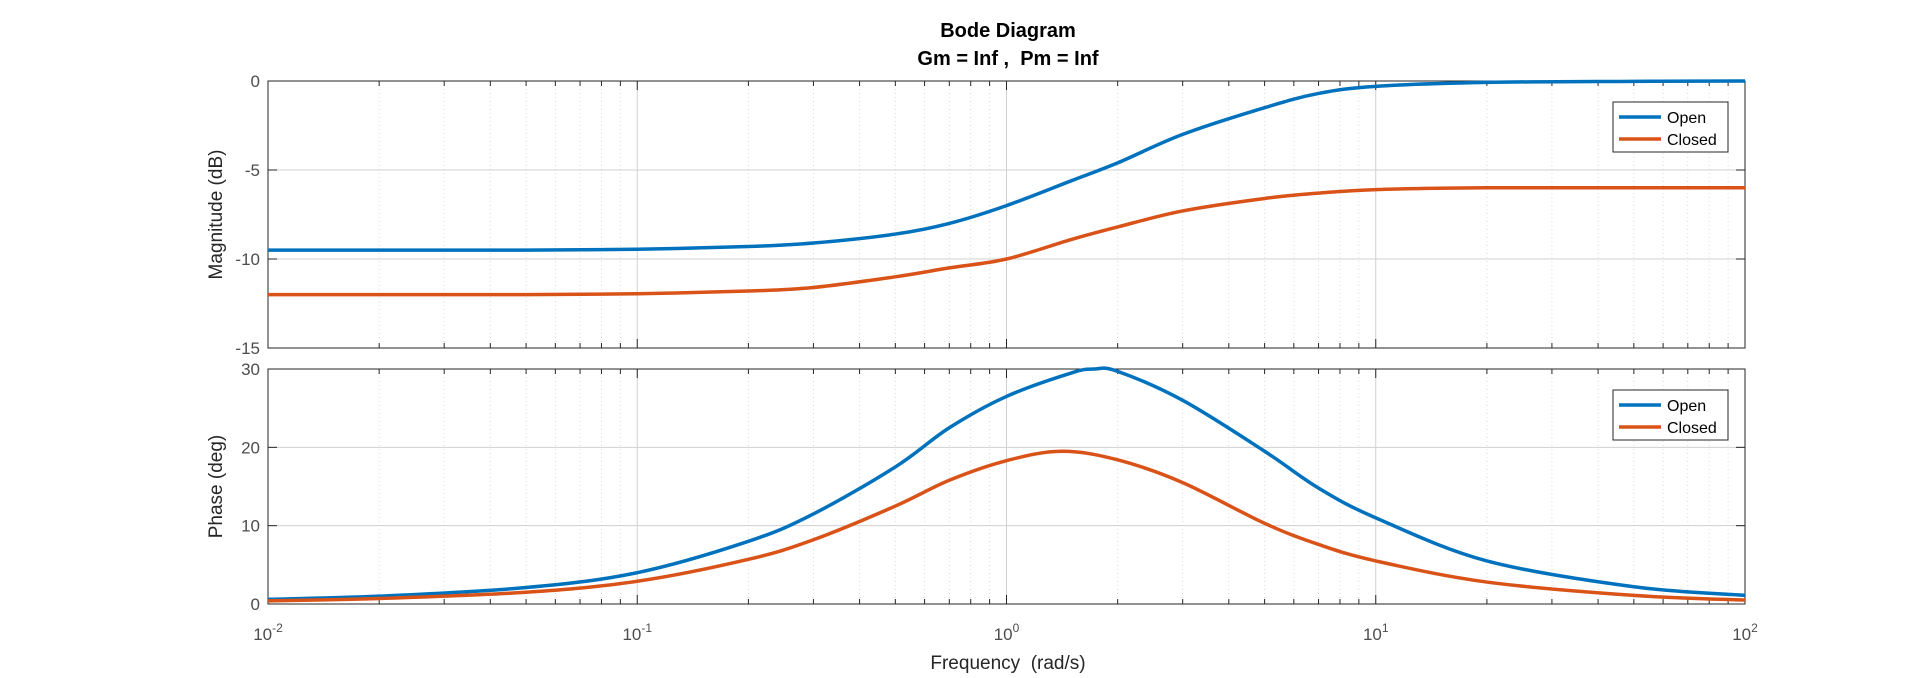 Image resolution: width=1920 pixels, height=678 pixels. Describe the element at coordinates (250, 369) in the screenshot. I see `y-tick-label: 30` at that location.